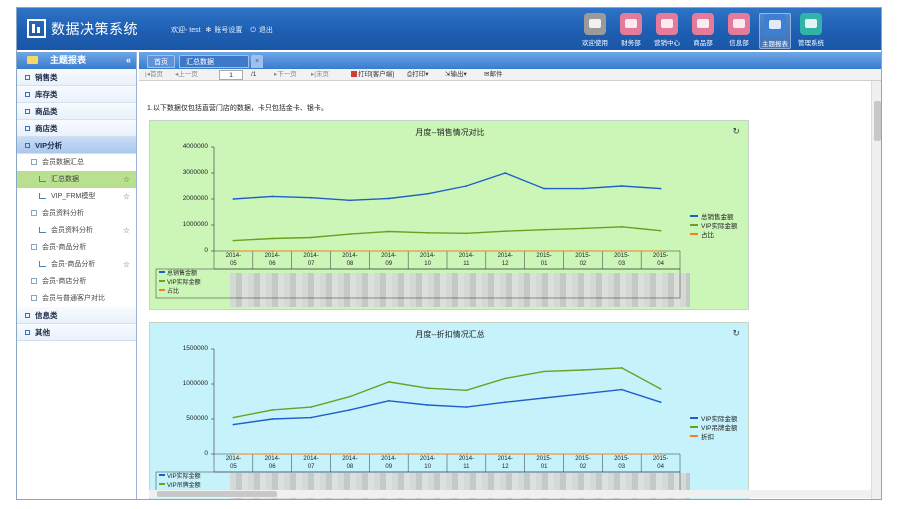  Describe the element at coordinates (214, 61) in the screenshot. I see `tab-summary-data: 汇总数据` at that location.